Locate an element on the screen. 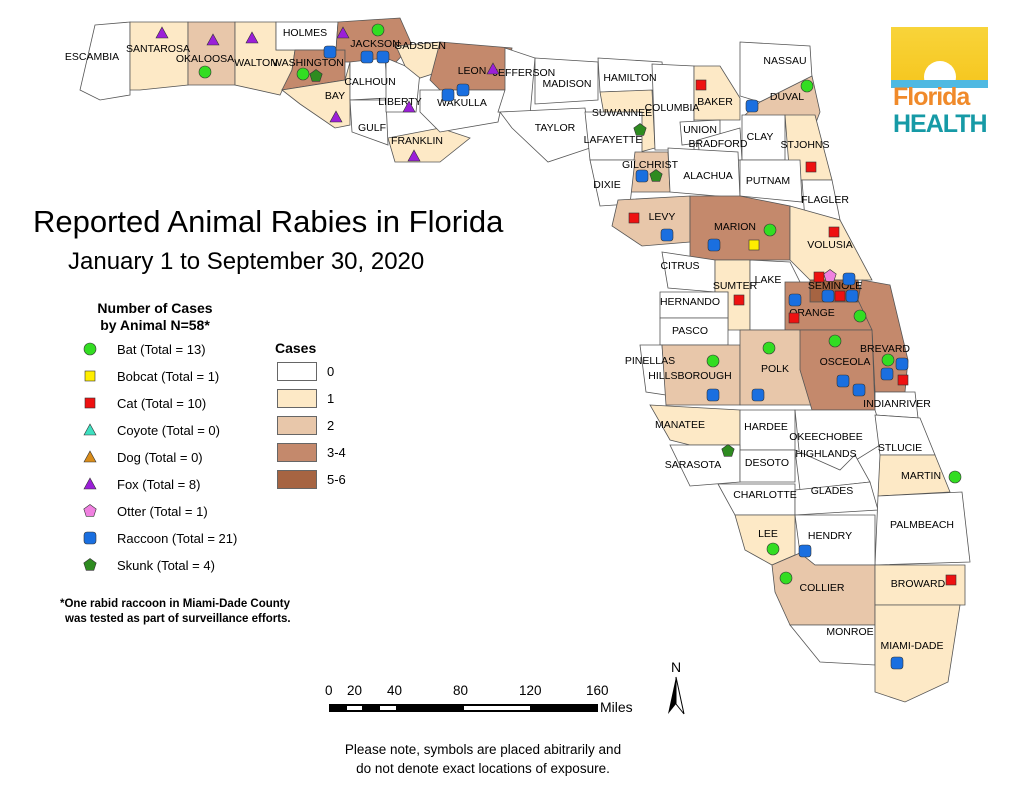  legend-label: Fox (Total = 8) is located at coordinates (159, 484).